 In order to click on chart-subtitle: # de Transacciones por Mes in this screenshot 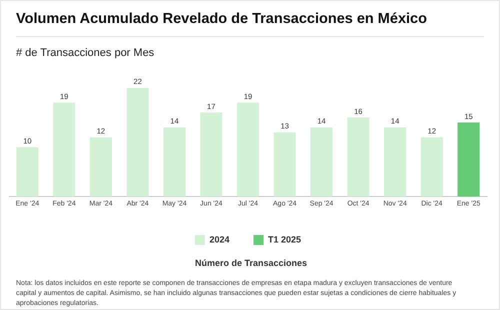, I will do `click(85, 53)`.